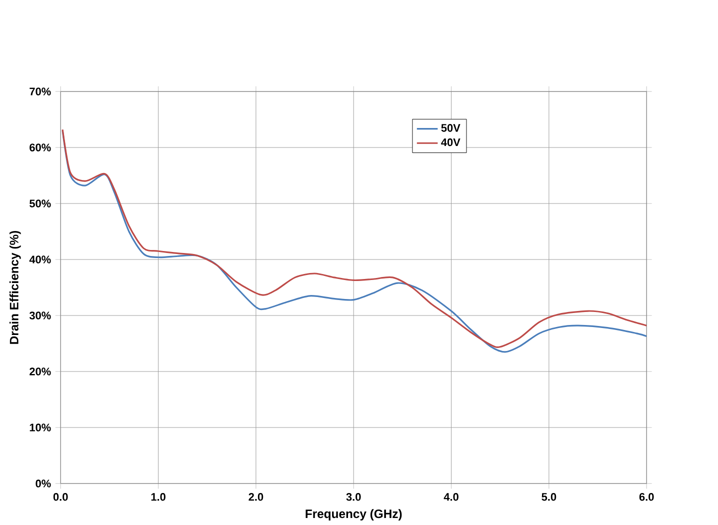 This screenshot has height=525, width=718. I want to click on x-tick-label: 5.0, so click(549, 497).